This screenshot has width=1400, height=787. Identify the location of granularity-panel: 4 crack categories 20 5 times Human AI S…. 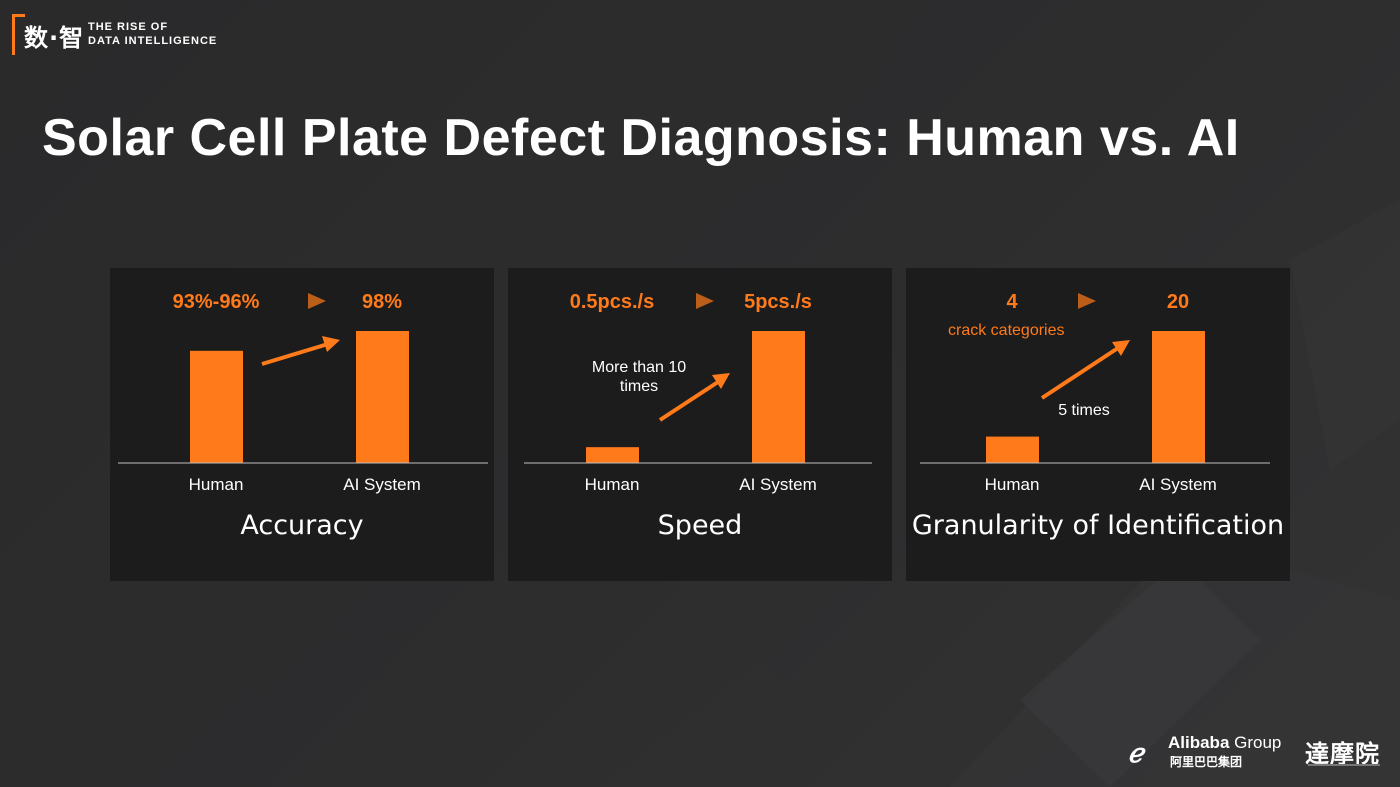
(1098, 424).